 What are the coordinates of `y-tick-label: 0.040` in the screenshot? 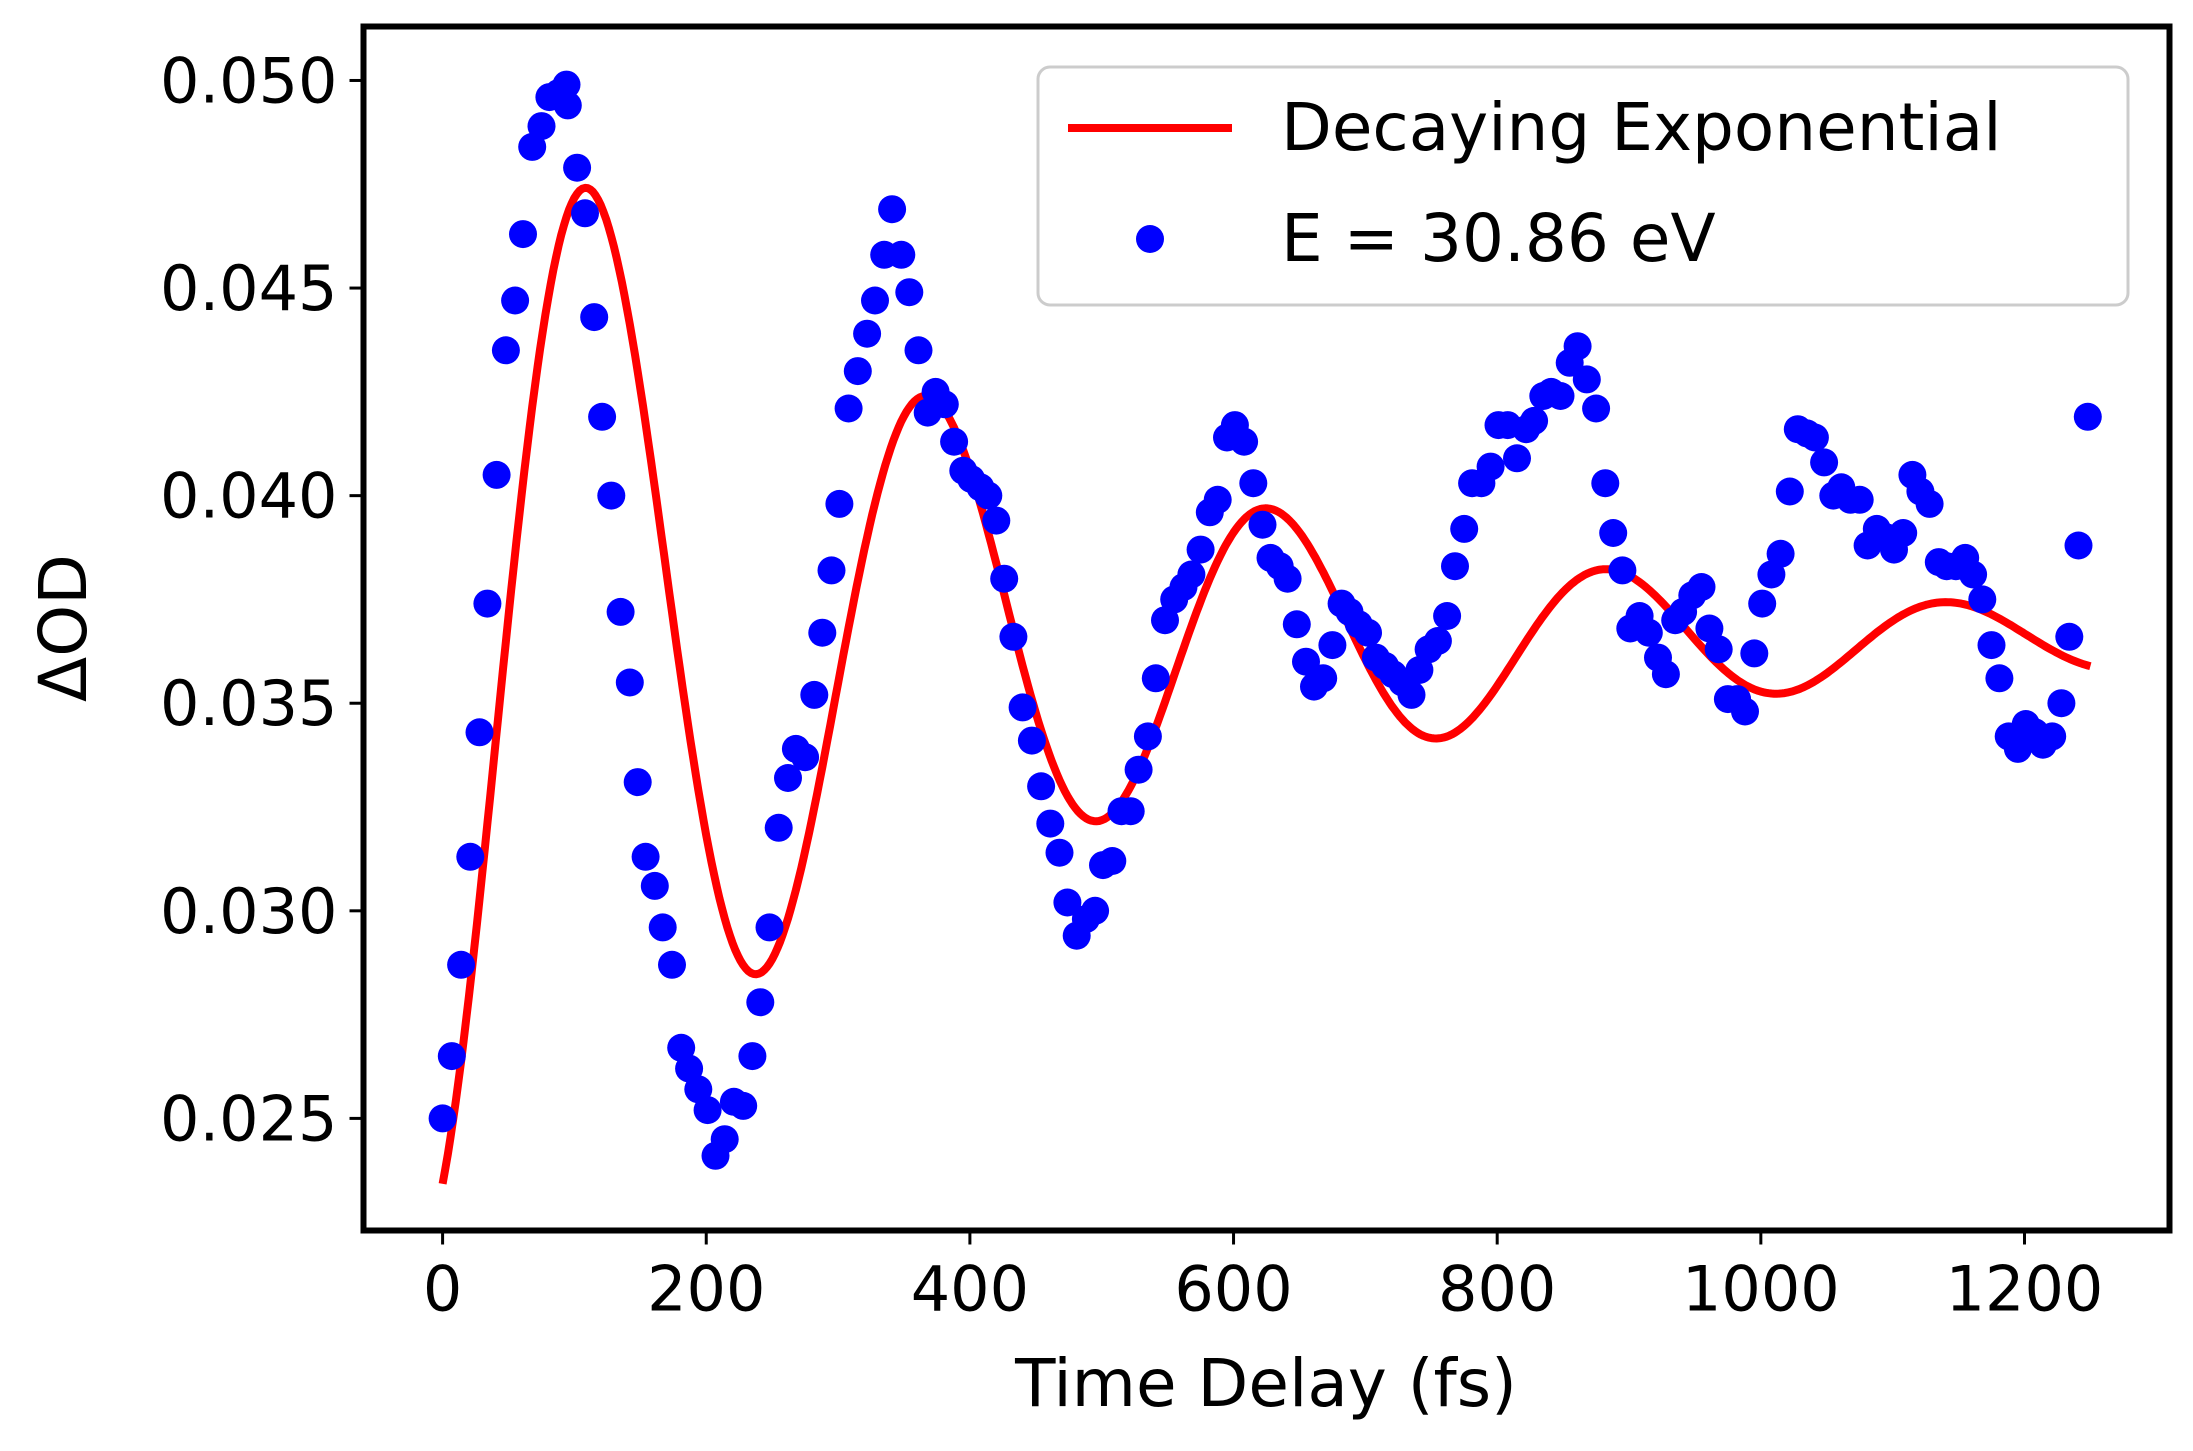 It's located at (249, 496).